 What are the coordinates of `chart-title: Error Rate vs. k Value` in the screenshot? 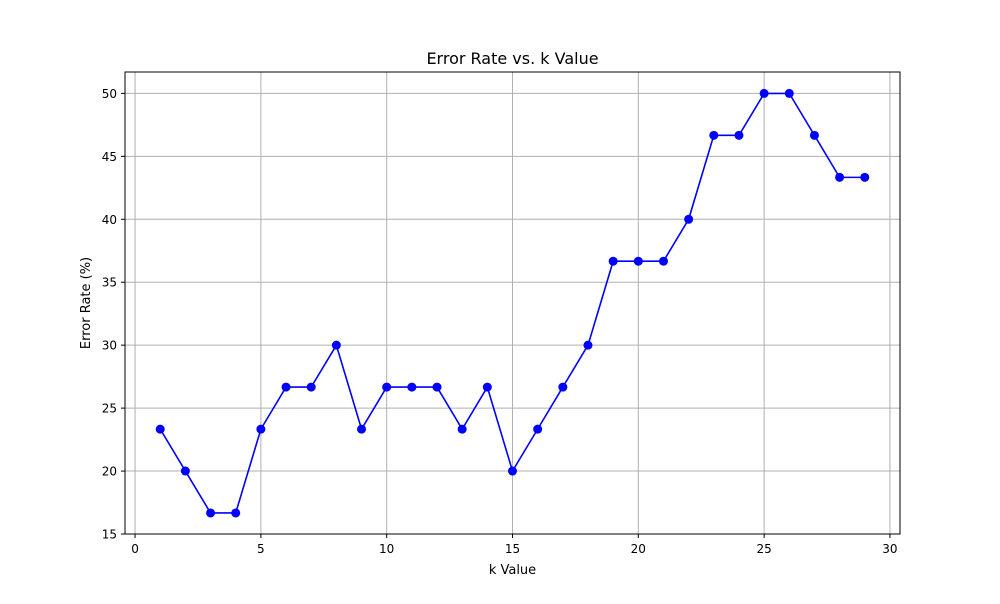 It's located at (512, 58).